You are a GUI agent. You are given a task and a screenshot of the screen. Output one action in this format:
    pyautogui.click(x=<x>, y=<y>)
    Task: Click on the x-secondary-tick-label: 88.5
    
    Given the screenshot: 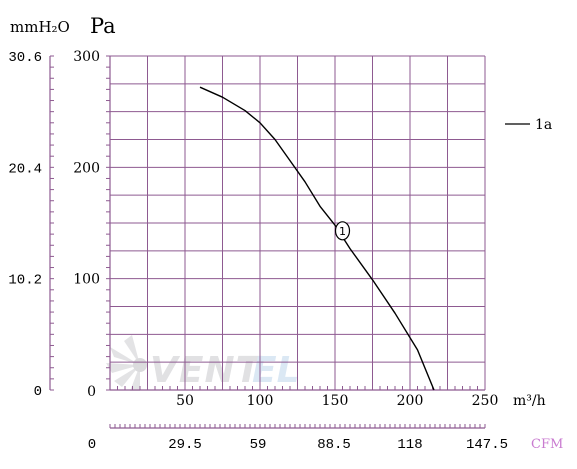 What is the action you would take?
    pyautogui.click(x=334, y=445)
    